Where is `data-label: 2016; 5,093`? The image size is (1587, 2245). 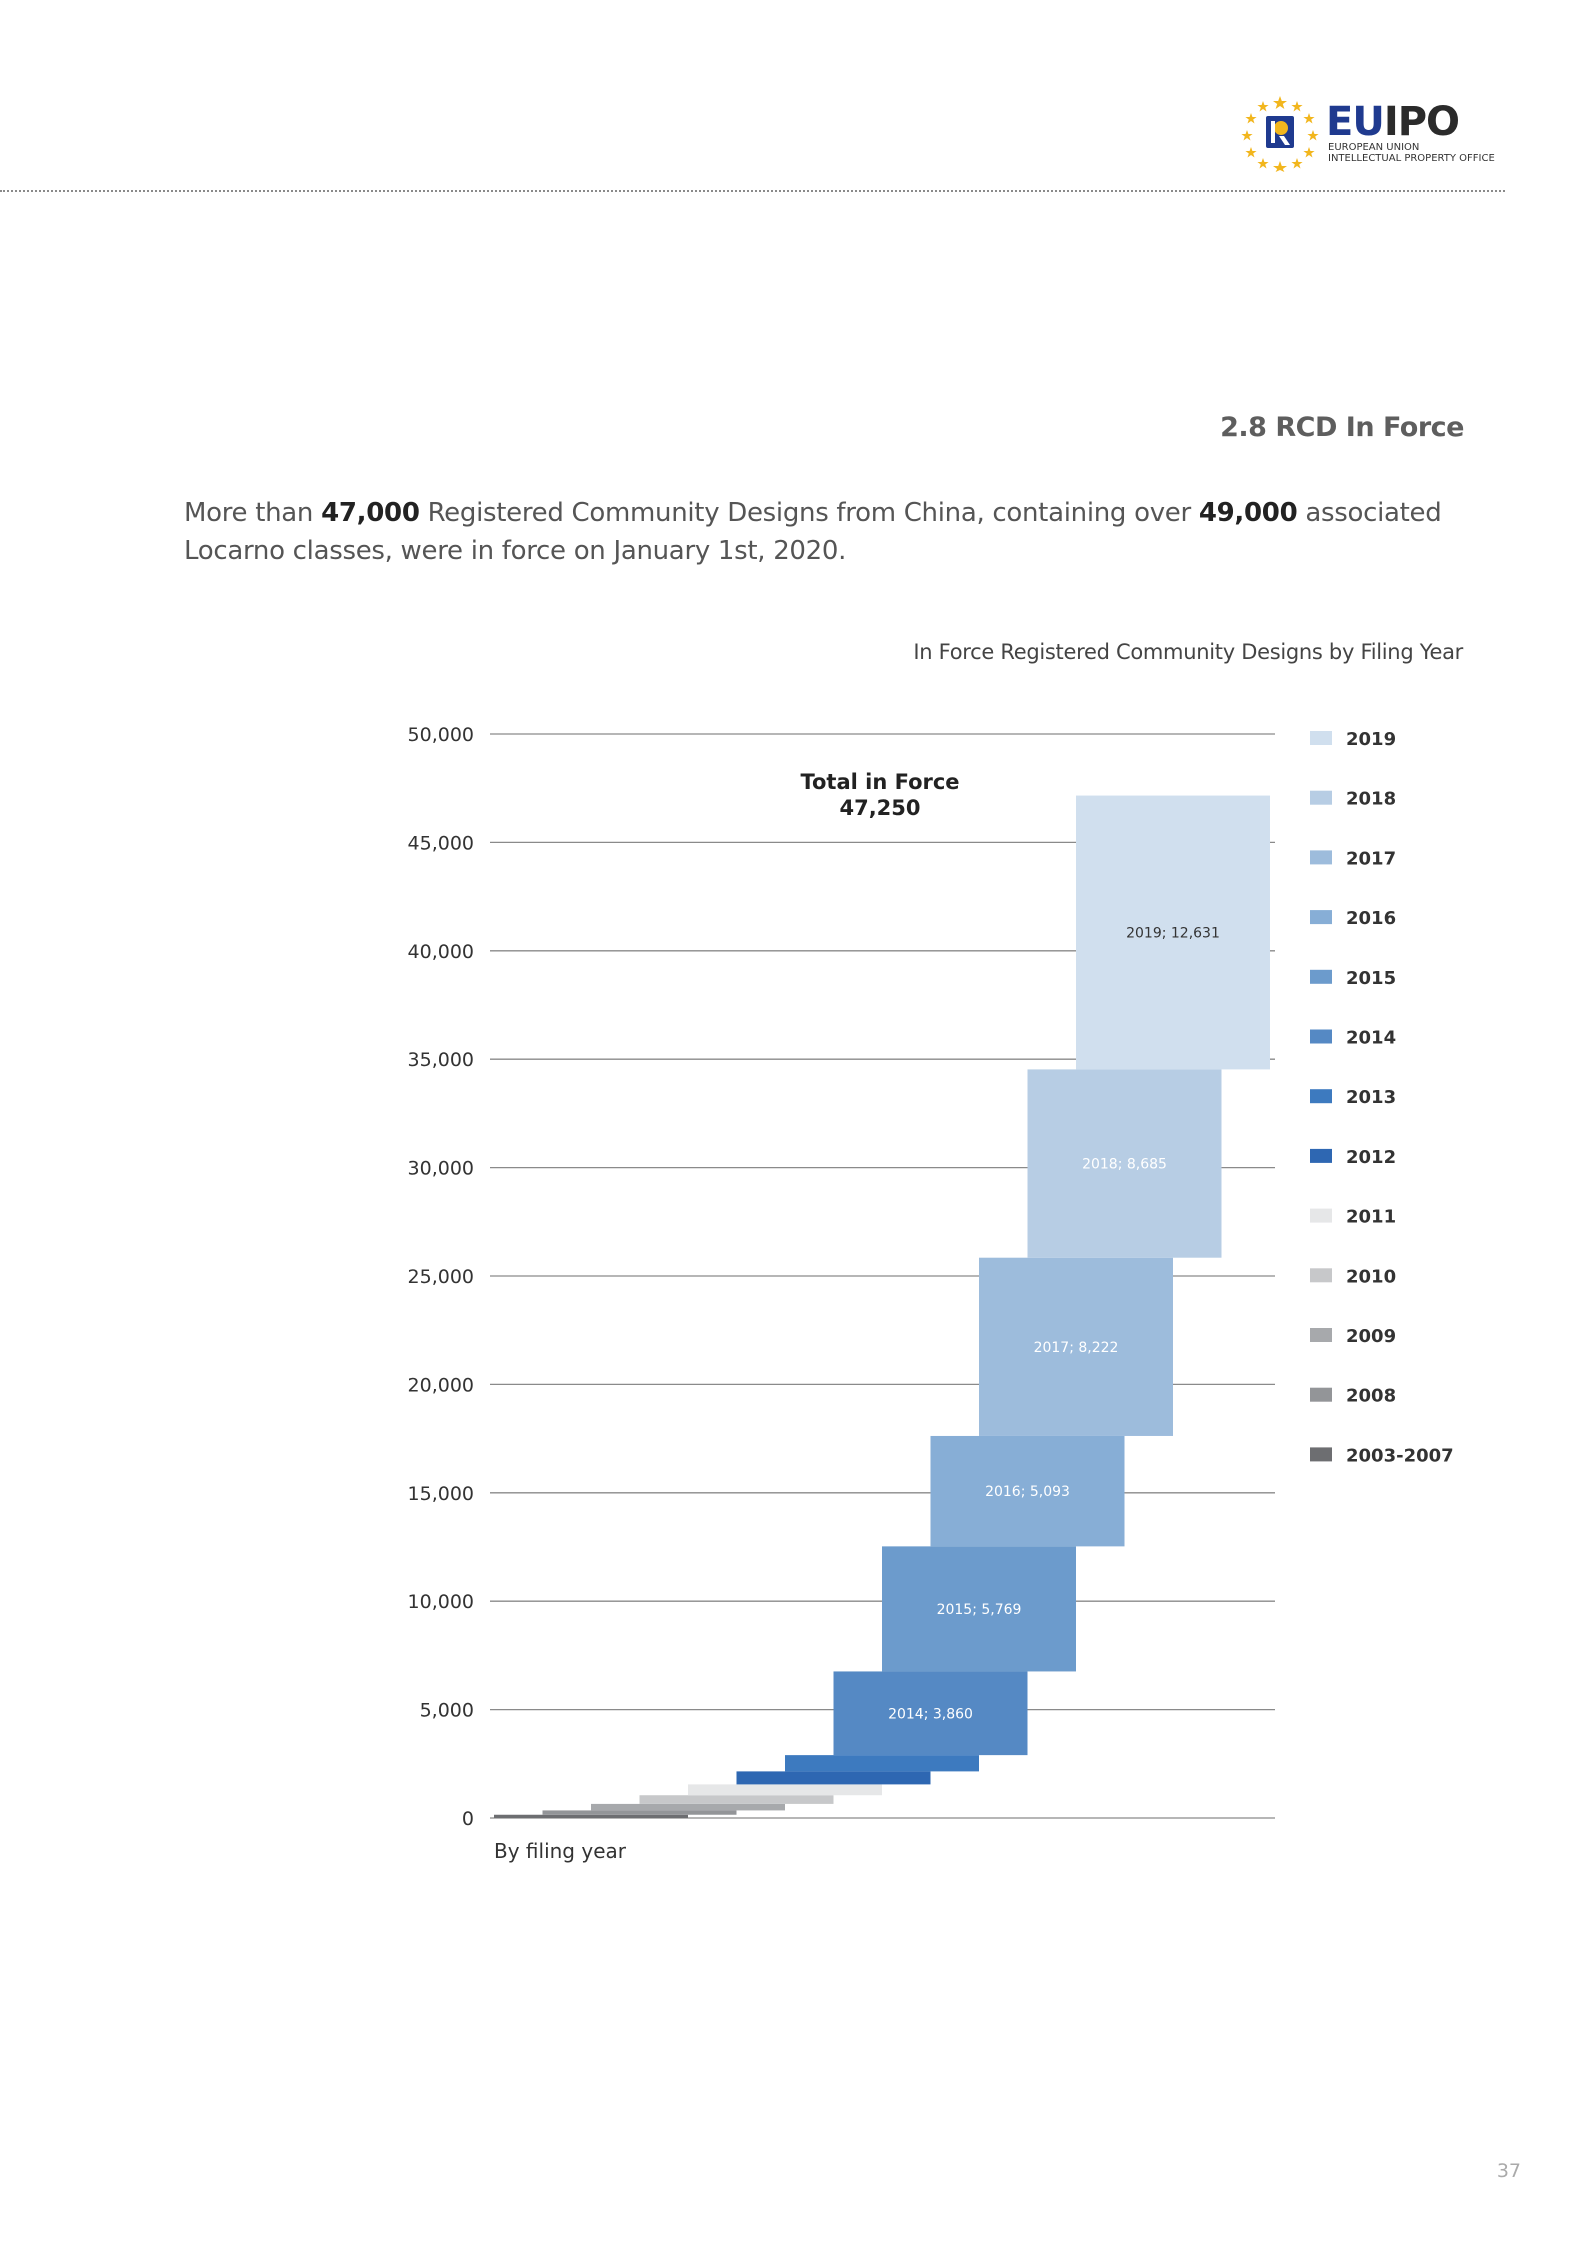
data-label: 2016; 5,093 is located at coordinates (1027, 1492).